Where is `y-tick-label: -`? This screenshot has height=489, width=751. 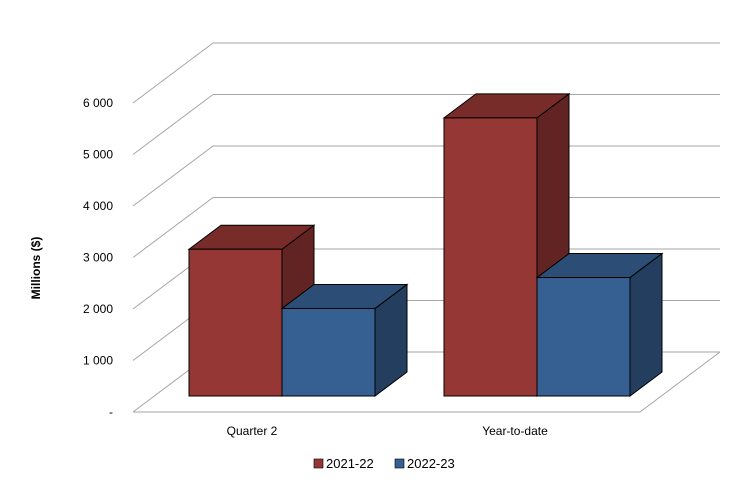
y-tick-label: - is located at coordinates (111, 412).